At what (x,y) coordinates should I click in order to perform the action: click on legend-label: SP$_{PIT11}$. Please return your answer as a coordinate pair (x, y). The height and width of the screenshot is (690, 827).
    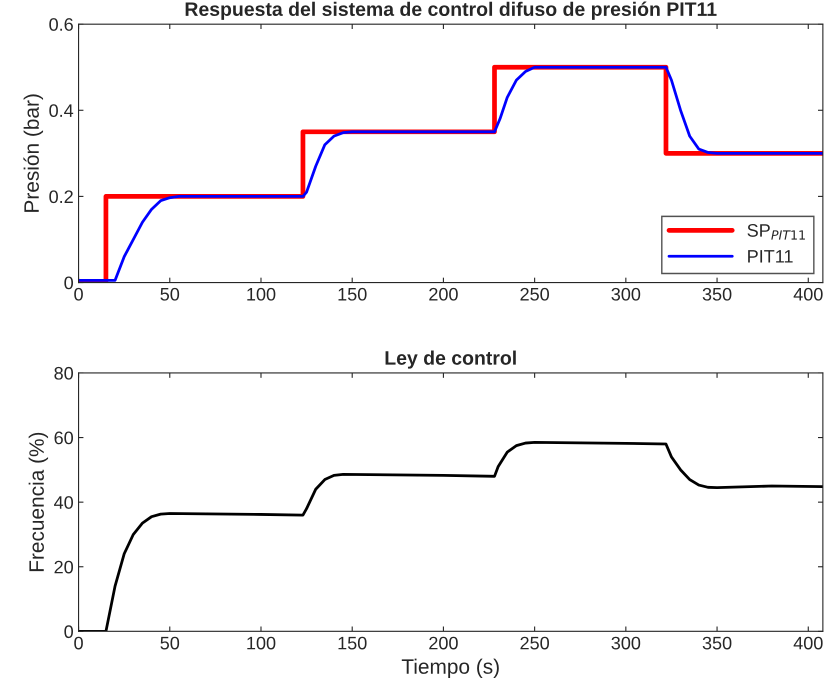
    Looking at the image, I should click on (776, 232).